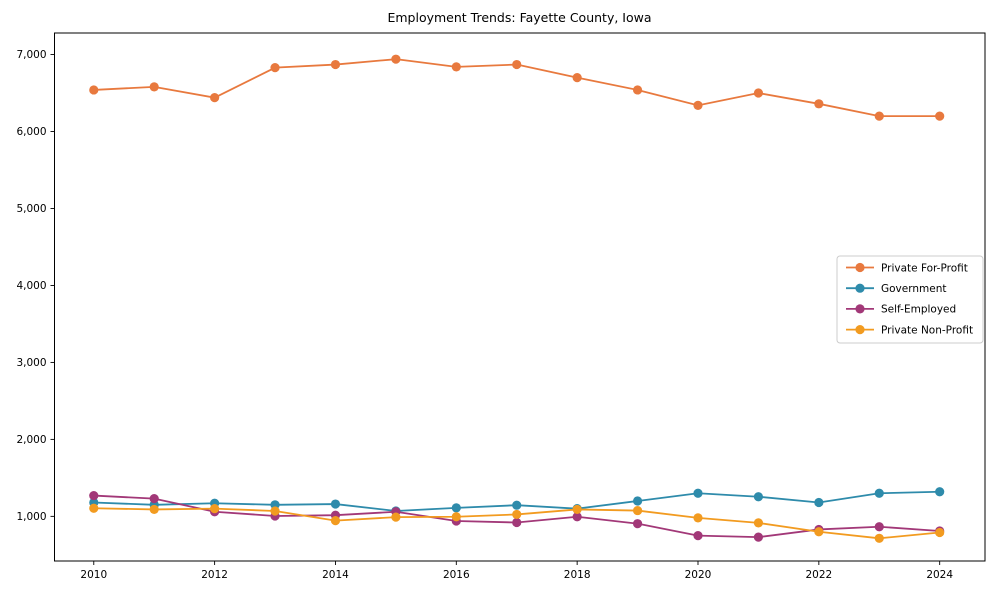 The image size is (1000, 600). What do you see at coordinates (396, 517) in the screenshot?
I see `series-marker-private-non-profit-2015` at bounding box center [396, 517].